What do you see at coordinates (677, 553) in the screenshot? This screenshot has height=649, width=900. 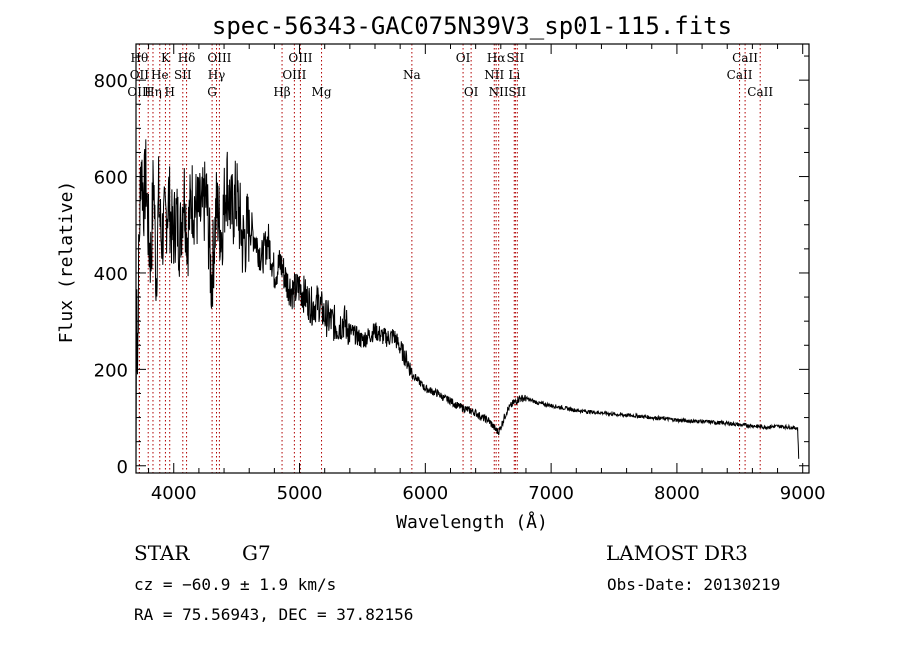 I see `survey-name: LAMOST DR3` at bounding box center [677, 553].